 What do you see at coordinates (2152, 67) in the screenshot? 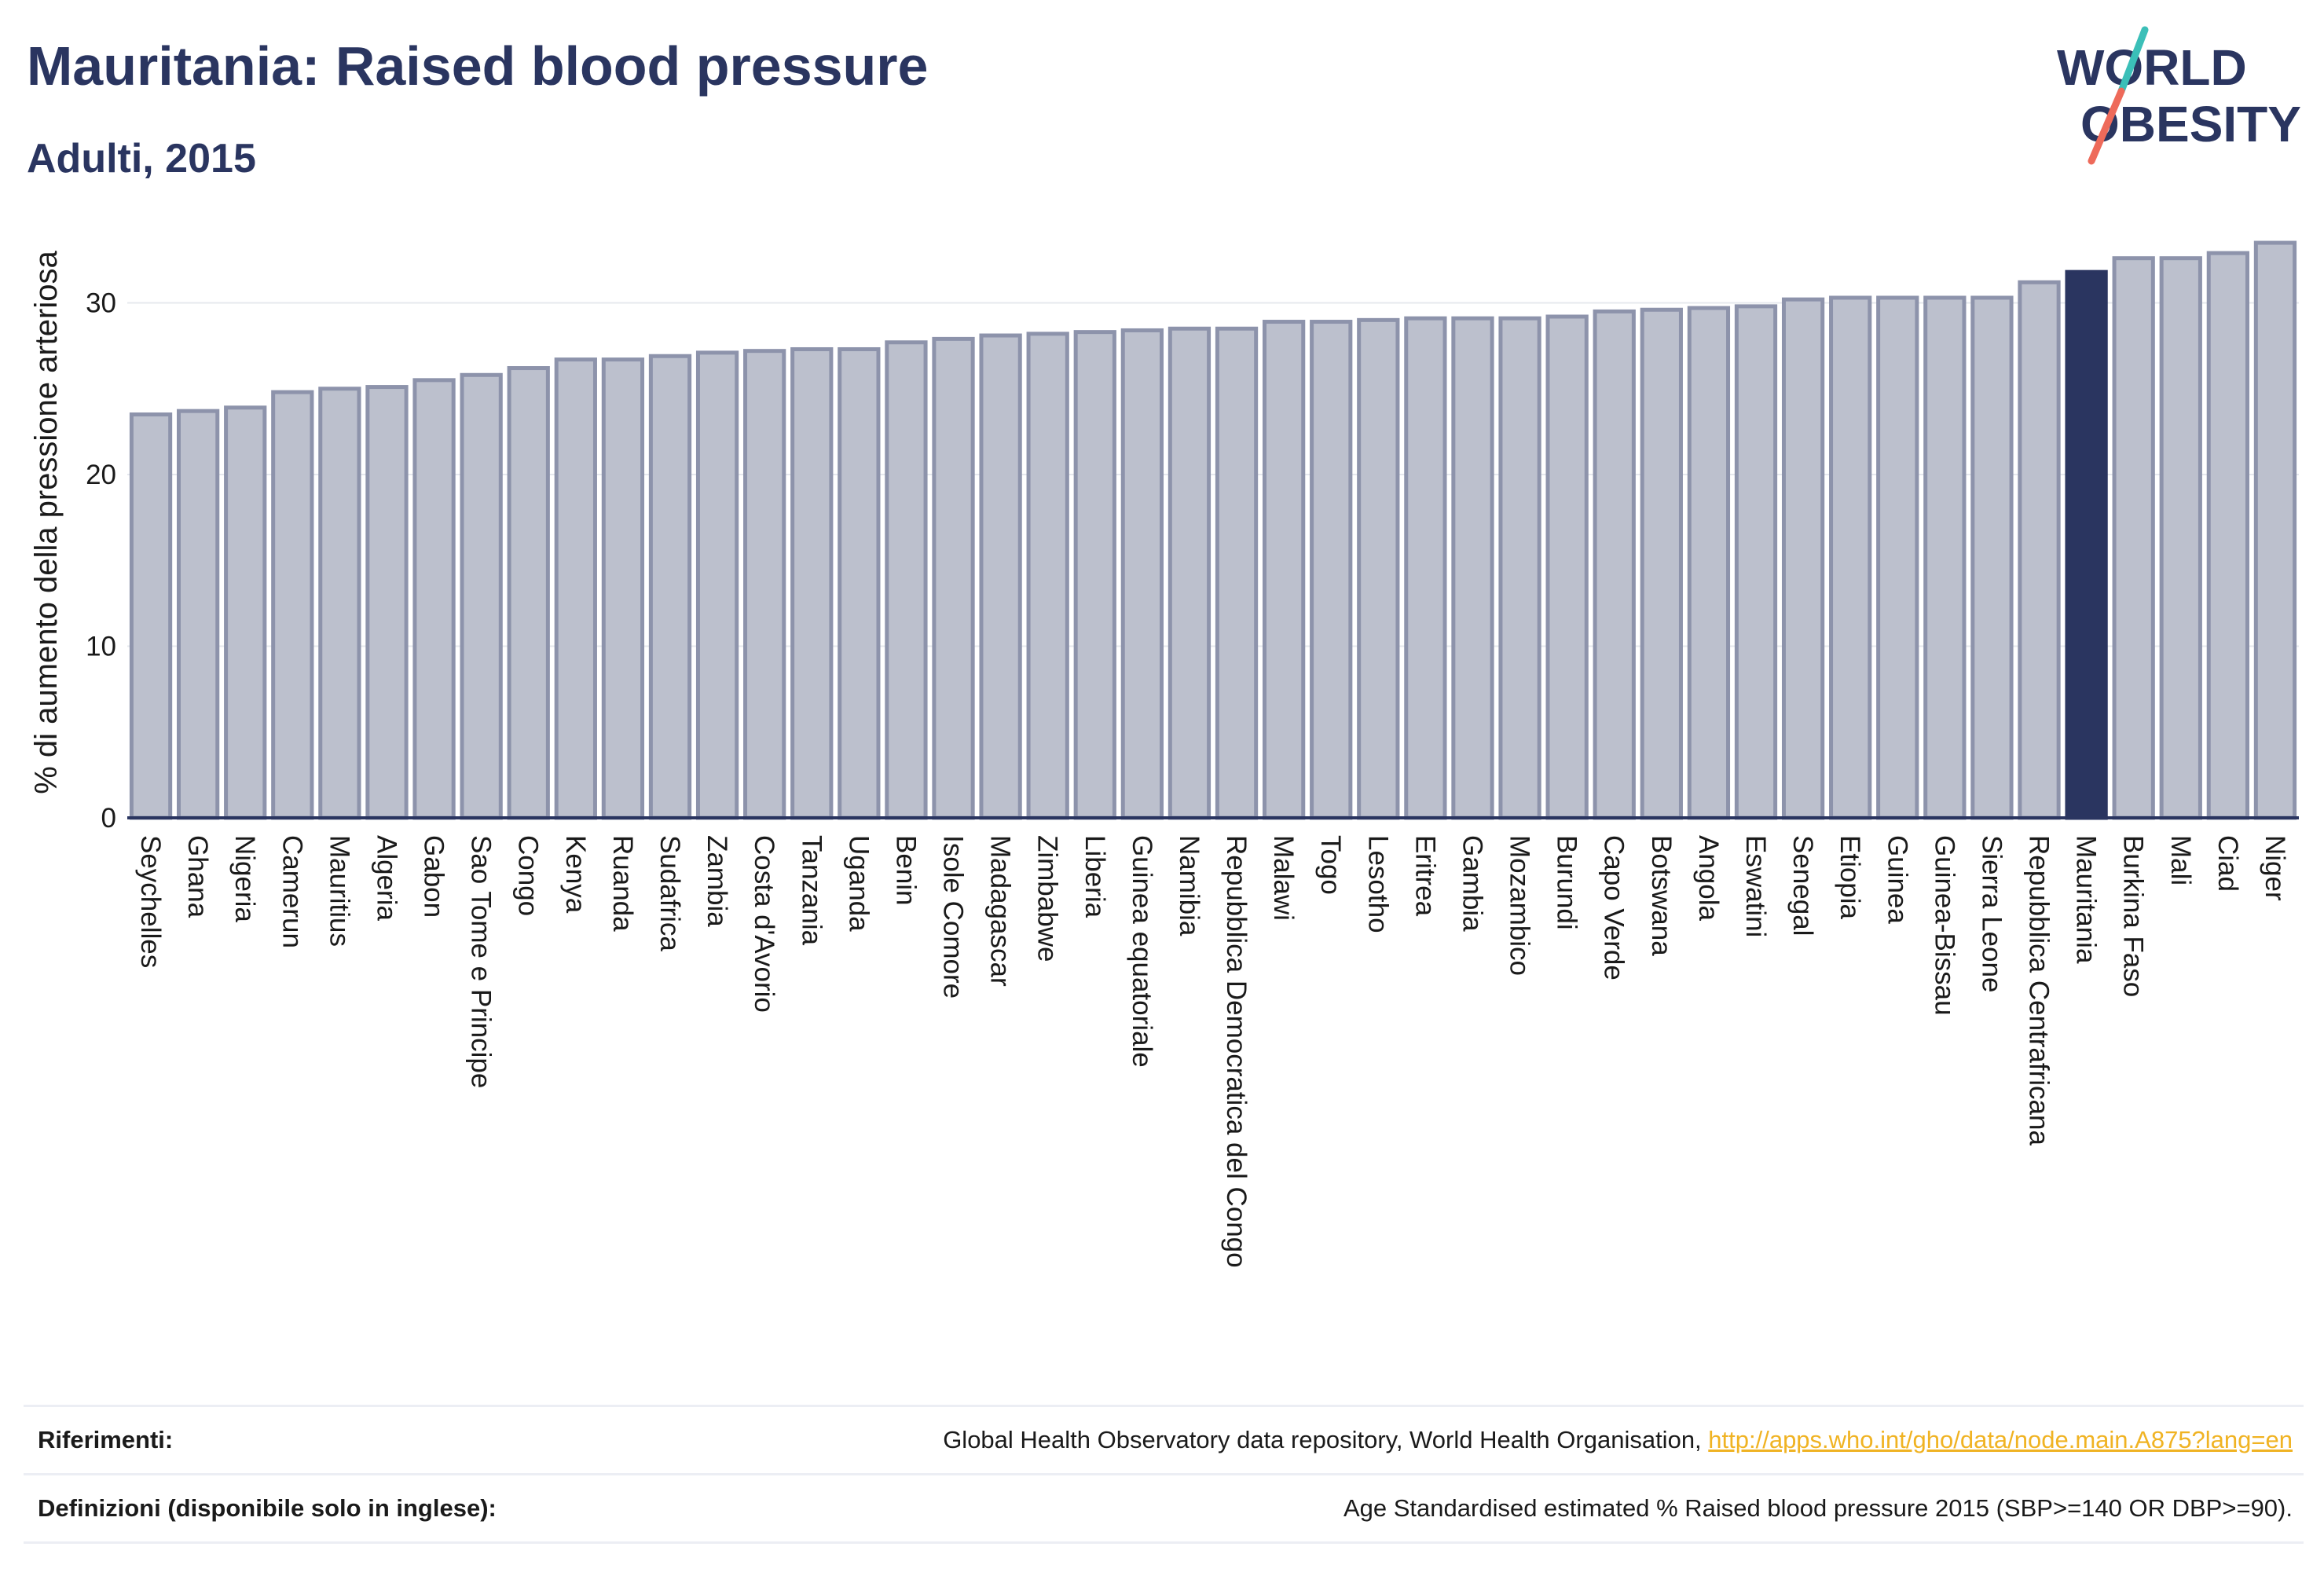
I see `logo-line-world: WORLD` at bounding box center [2152, 67].